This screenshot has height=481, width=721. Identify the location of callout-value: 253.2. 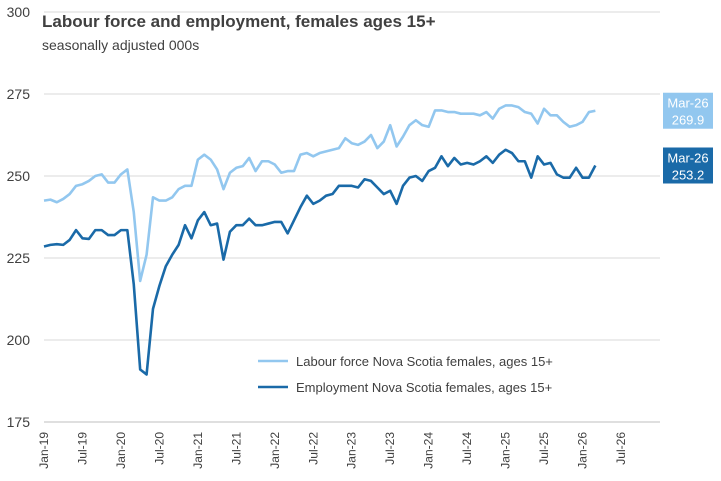
(688, 175).